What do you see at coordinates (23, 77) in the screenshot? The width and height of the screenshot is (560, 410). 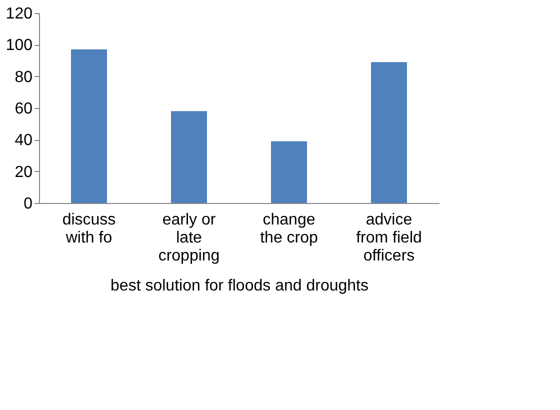 I see `y-tick-label: 80` at bounding box center [23, 77].